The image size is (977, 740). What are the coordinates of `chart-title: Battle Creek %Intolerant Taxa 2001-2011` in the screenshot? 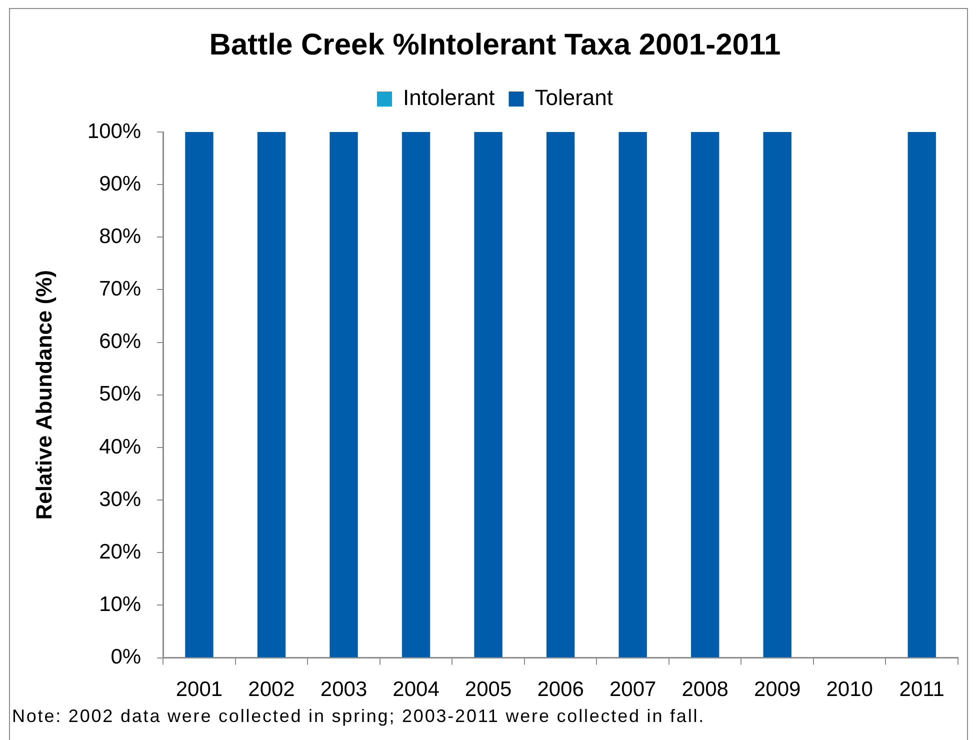 It's located at (495, 45).